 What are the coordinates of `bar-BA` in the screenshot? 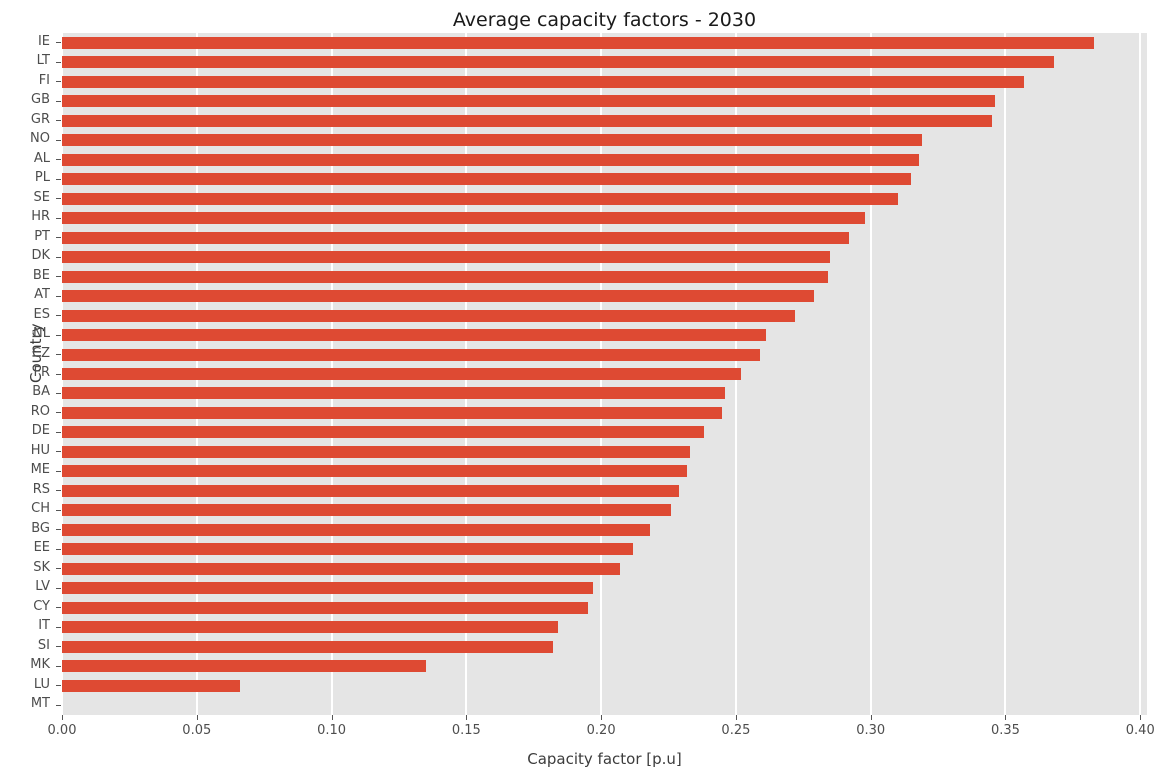 It's located at (394, 393).